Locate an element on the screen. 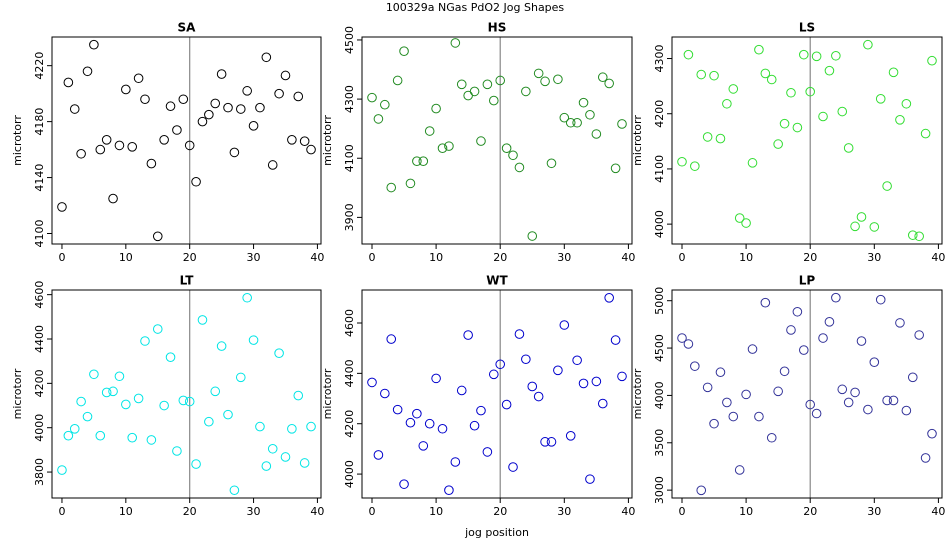  panel: WT microtorr 0 10 20 30 40 4000 4200 4400 4600 is located at coordinates (478, 396).